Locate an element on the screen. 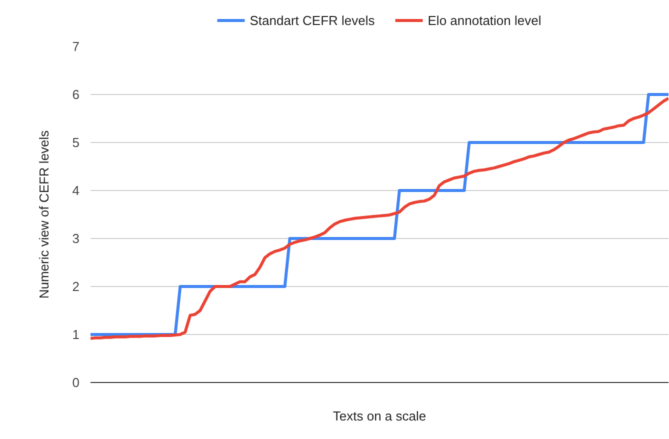  y-tick-label: 2 is located at coordinates (76, 286).